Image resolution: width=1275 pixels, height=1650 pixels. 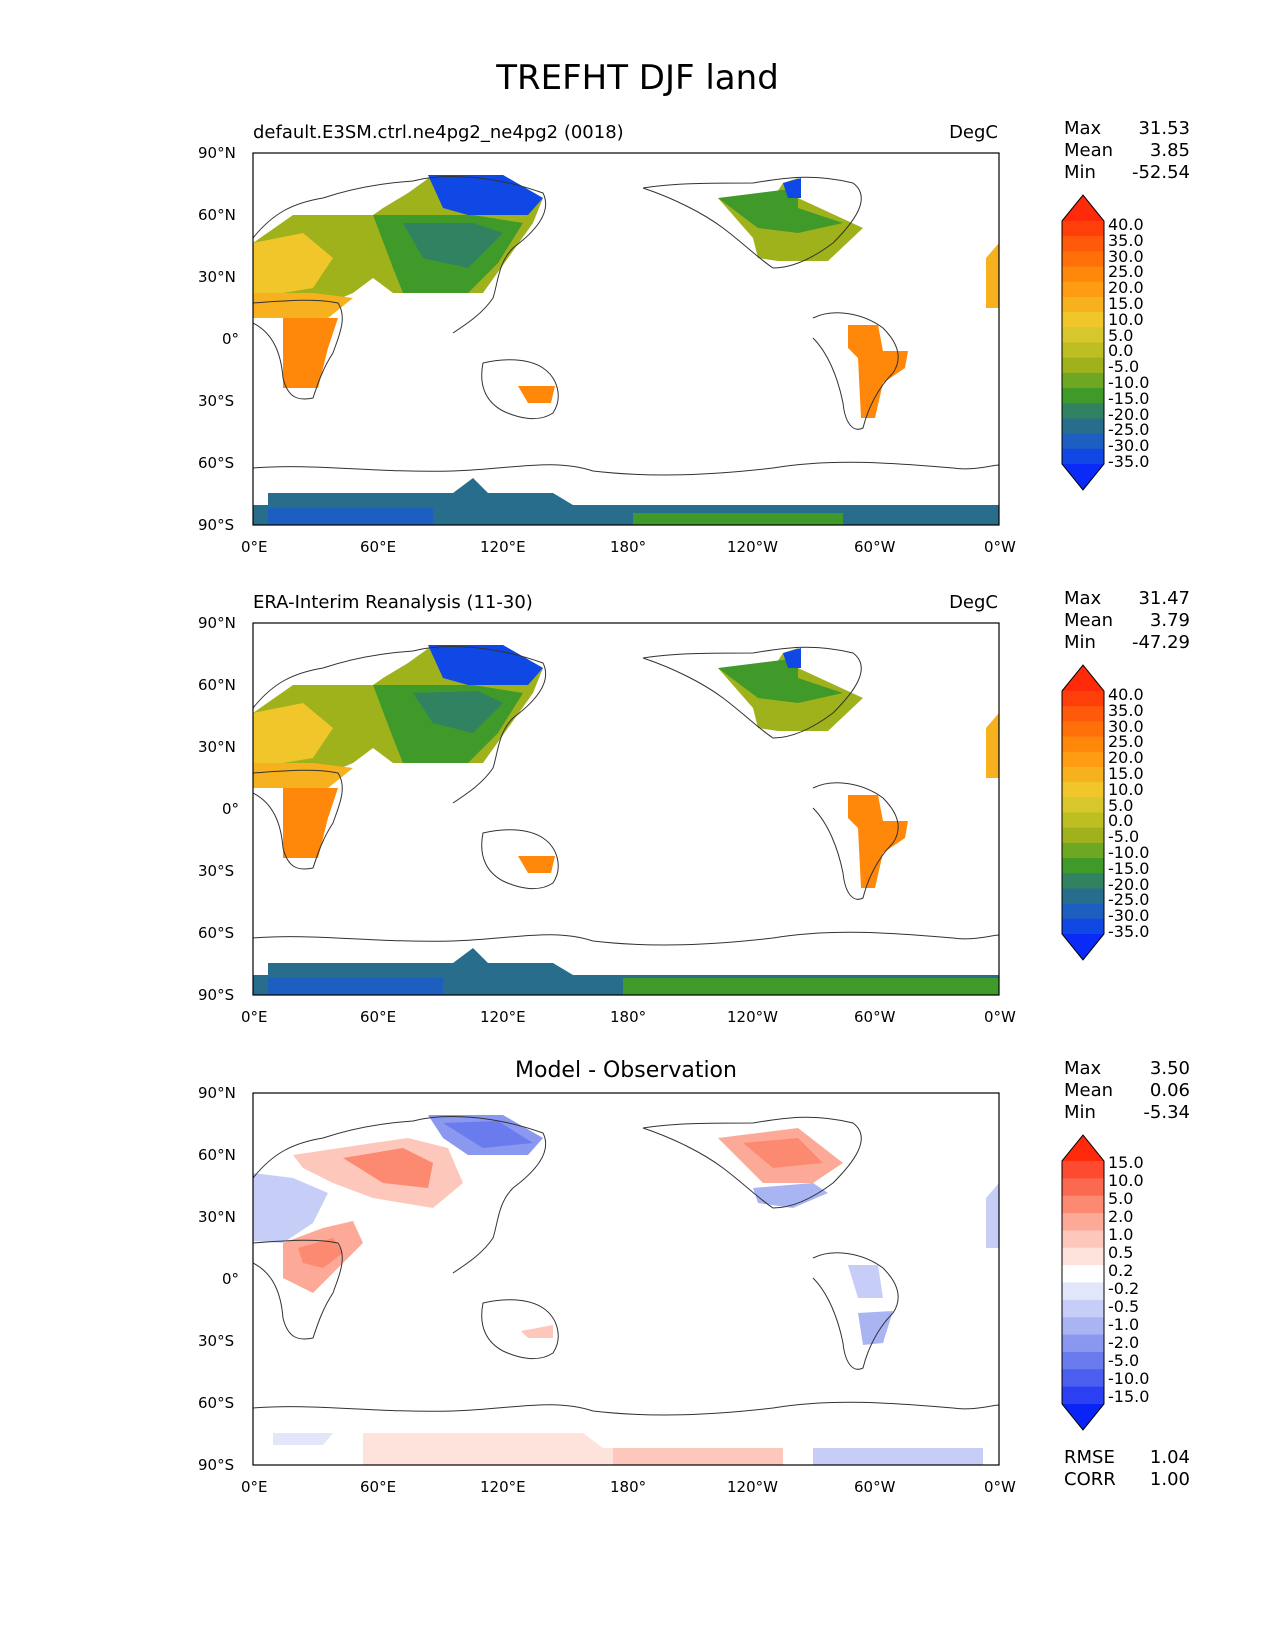 What do you see at coordinates (1121, 1234) in the screenshot?
I see `colorbar-tick-label: 1.0` at bounding box center [1121, 1234].